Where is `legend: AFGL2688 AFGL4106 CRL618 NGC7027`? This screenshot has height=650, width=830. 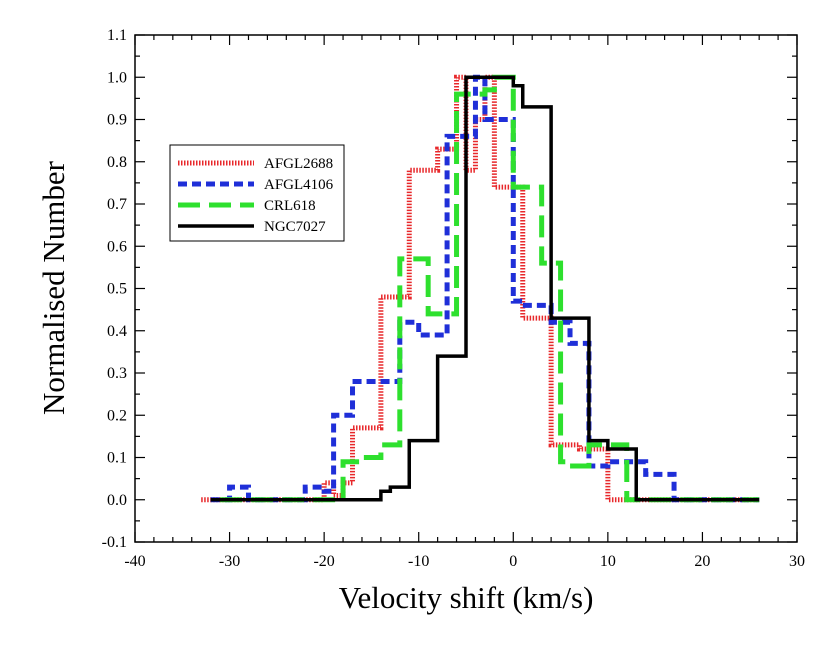 legend: AFGL2688 AFGL4106 CRL618 NGC7027 is located at coordinates (257, 193).